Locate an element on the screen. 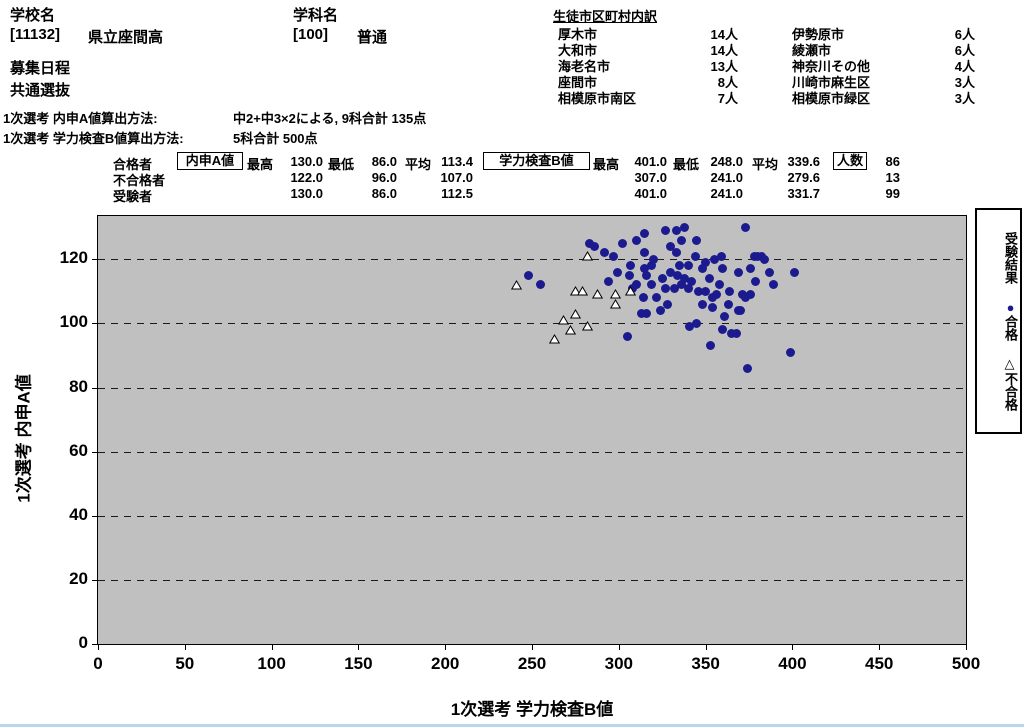  x-tick-label: 200 is located at coordinates (445, 663).